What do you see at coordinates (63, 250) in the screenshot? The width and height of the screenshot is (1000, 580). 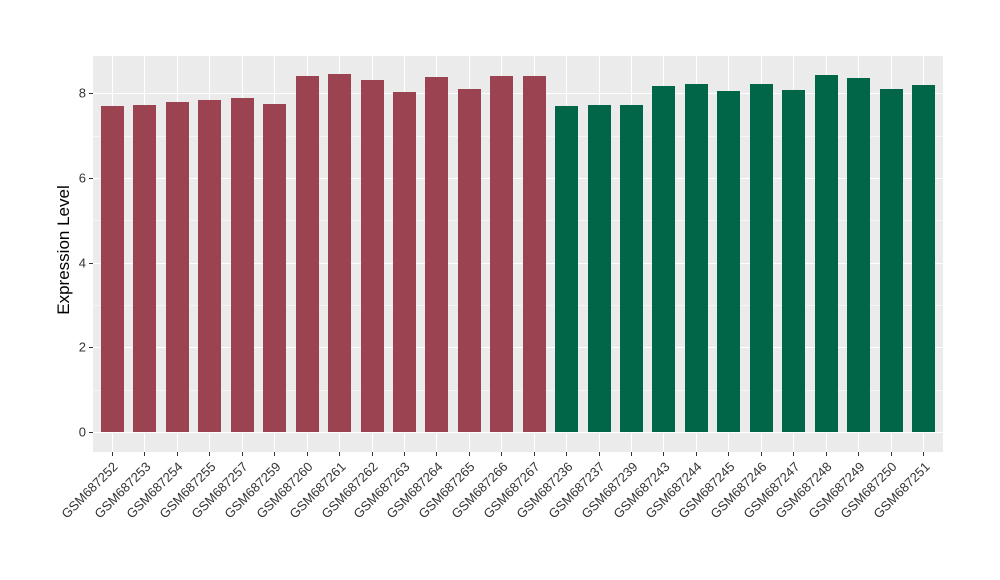 I see `y-axis-title: Expression Level` at bounding box center [63, 250].